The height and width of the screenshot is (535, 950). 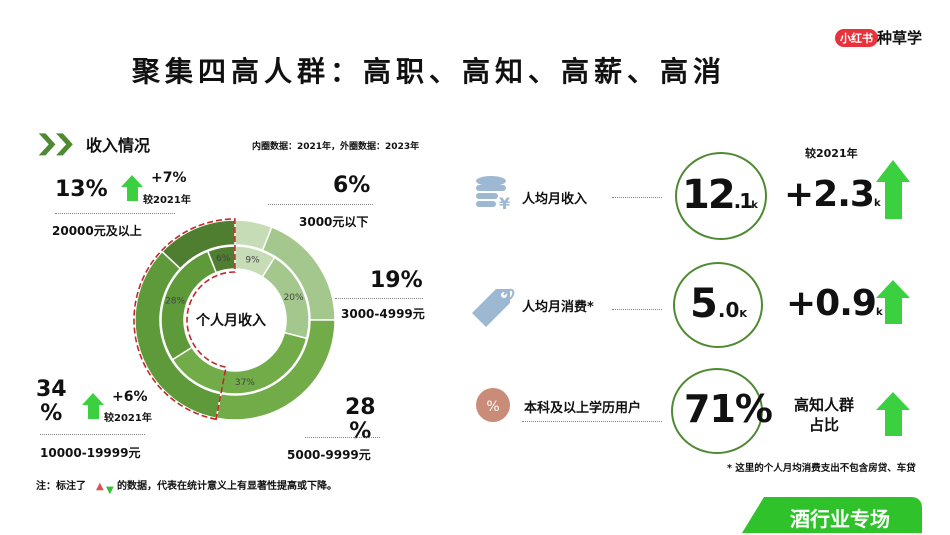 I want to click on red-up-arrow-icon: ▲, so click(x=100, y=486).